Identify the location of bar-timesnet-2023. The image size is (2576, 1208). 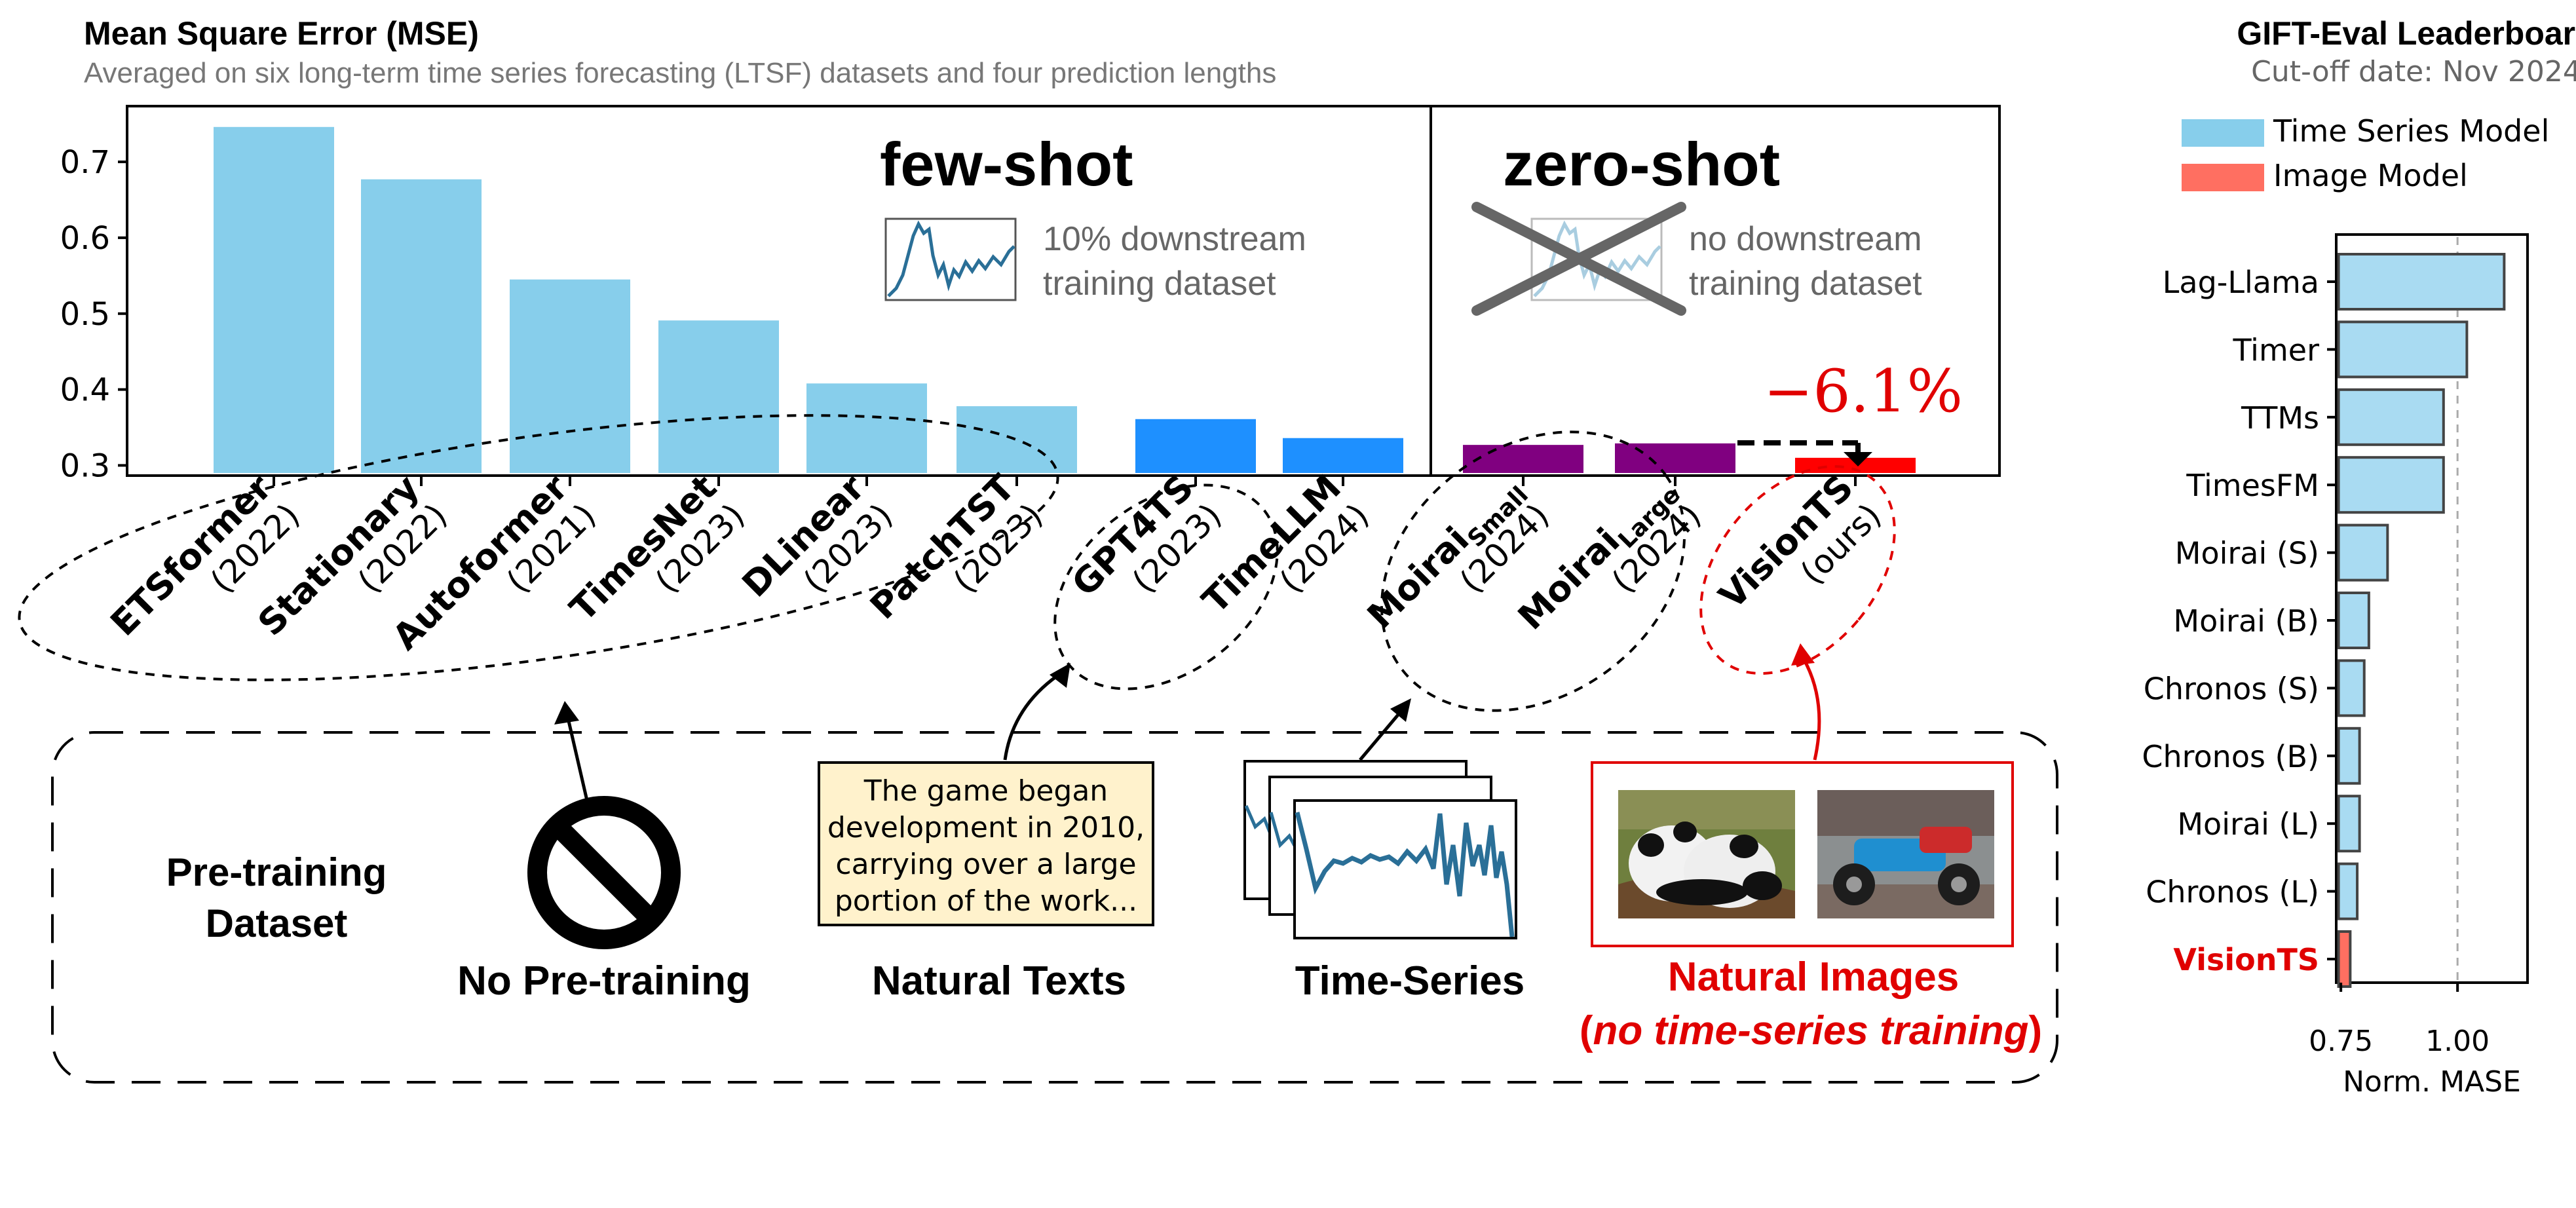
(718, 396).